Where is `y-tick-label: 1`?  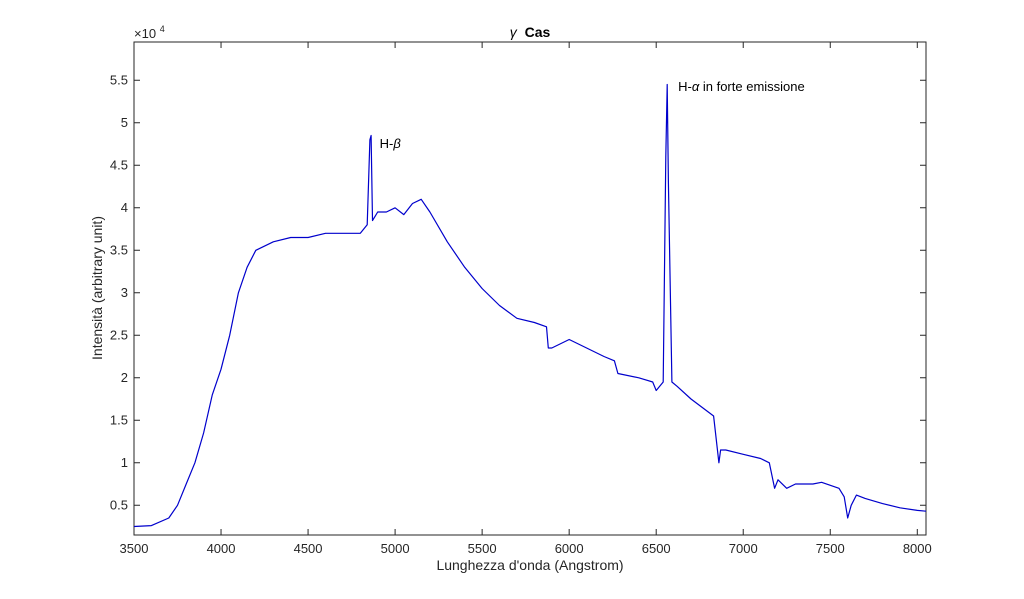
y-tick-label: 1 is located at coordinates (124, 462).